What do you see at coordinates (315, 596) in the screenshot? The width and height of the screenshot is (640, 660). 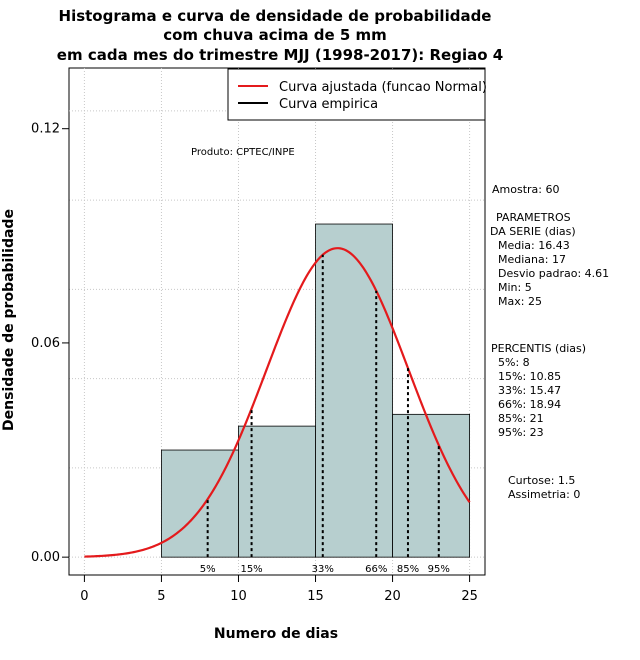 I see `x-tick-label: 15` at bounding box center [315, 596].